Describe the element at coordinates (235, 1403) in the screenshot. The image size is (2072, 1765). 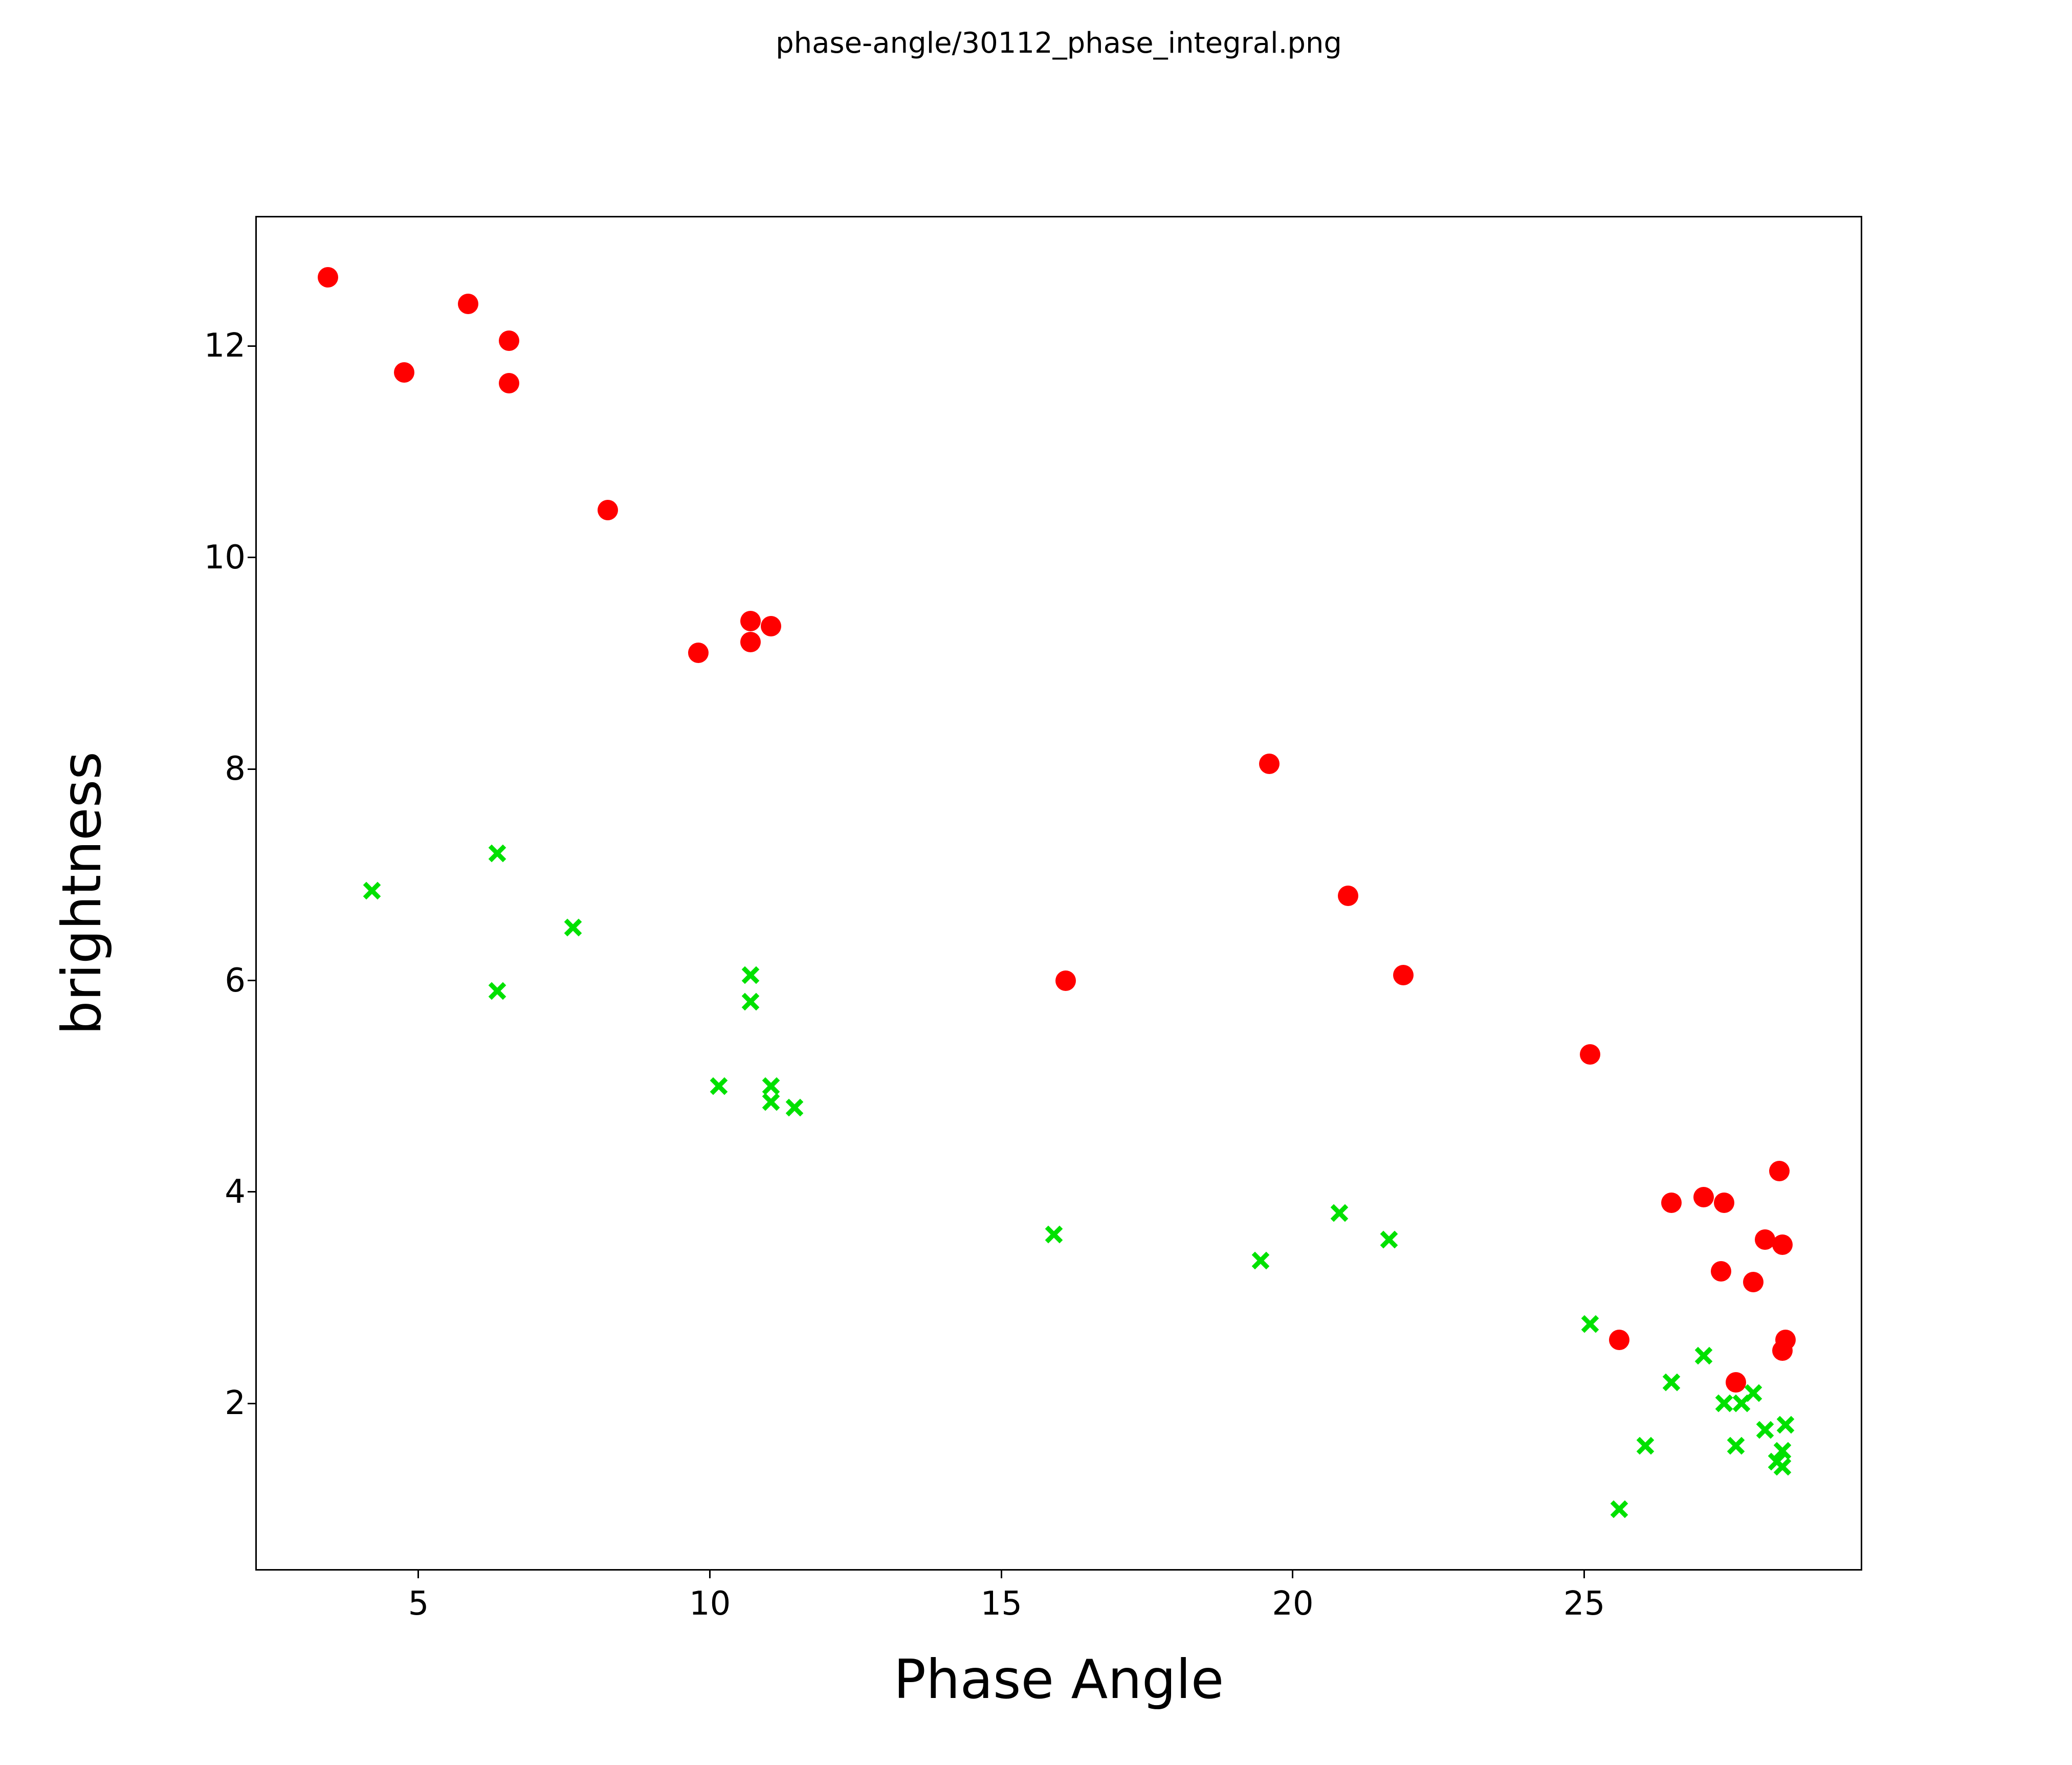
I see `y-tick-label: 2` at that location.